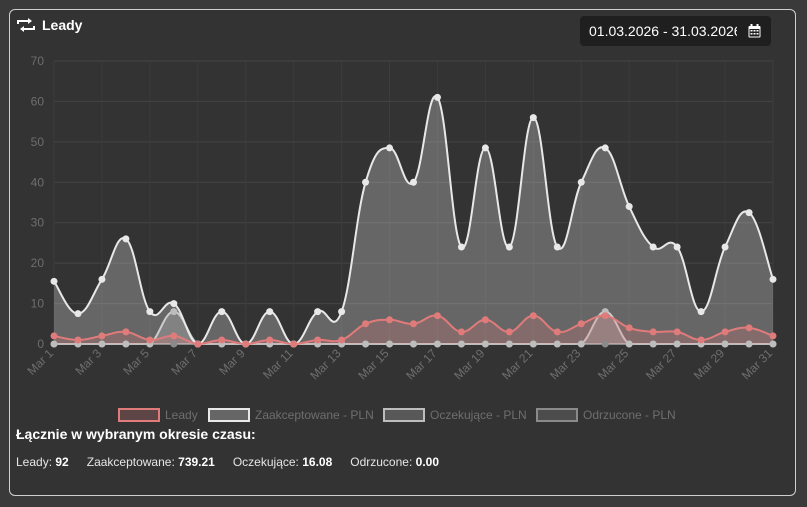 This screenshot has width=807, height=507. What do you see at coordinates (38, 61) in the screenshot?
I see `y-tick-label: 70` at bounding box center [38, 61].